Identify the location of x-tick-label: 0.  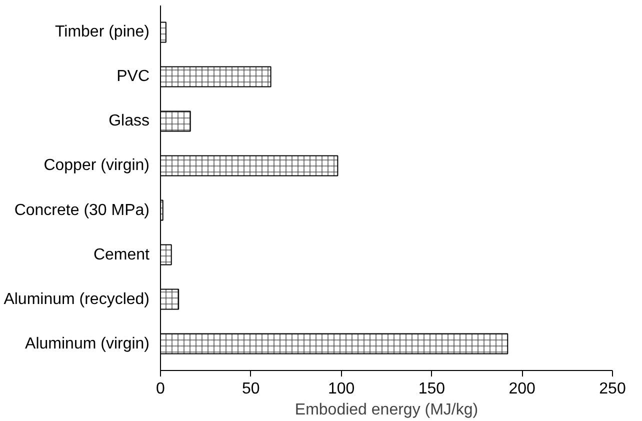
(161, 389).